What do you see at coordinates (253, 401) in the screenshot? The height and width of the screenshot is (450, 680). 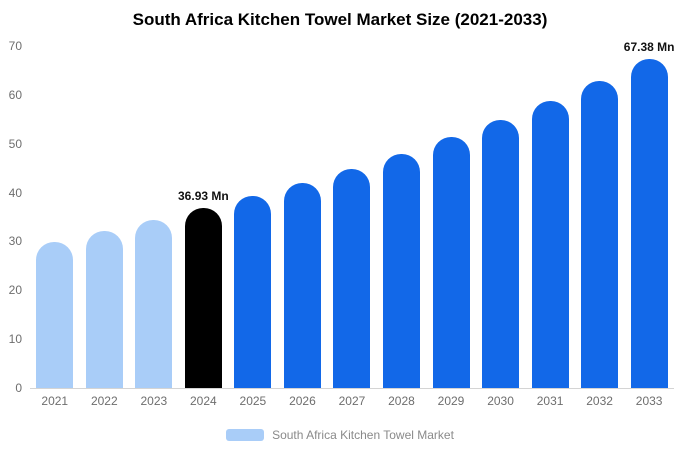 I see `x-tick-label-2025: 2025` at bounding box center [253, 401].